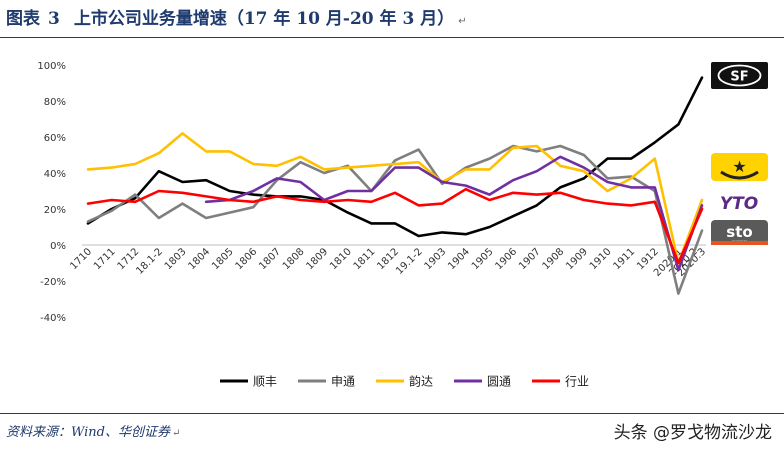 Image resolution: width=784 pixels, height=454 pixels. What do you see at coordinates (436, 259) in the screenshot?
I see `x-tick-label: 1903` at bounding box center [436, 259].